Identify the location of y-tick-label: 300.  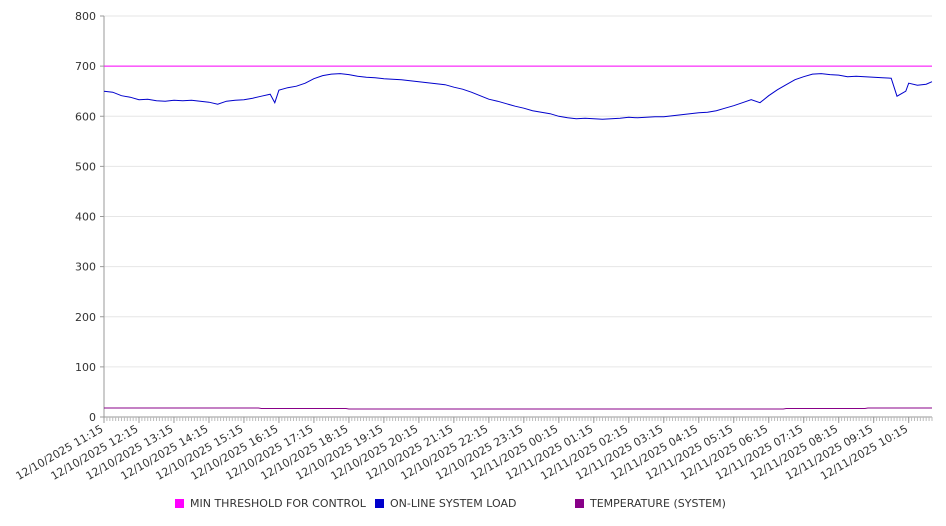
(85, 267).